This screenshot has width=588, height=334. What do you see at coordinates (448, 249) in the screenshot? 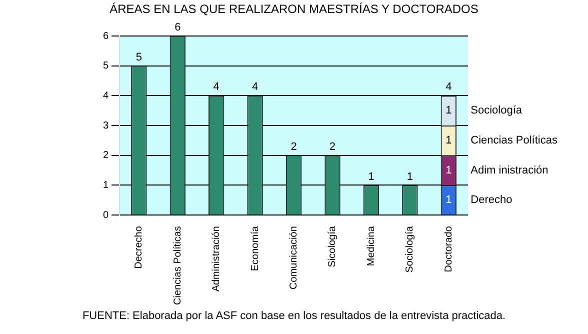
I see `x-tick-label: Doctorado` at bounding box center [448, 249].